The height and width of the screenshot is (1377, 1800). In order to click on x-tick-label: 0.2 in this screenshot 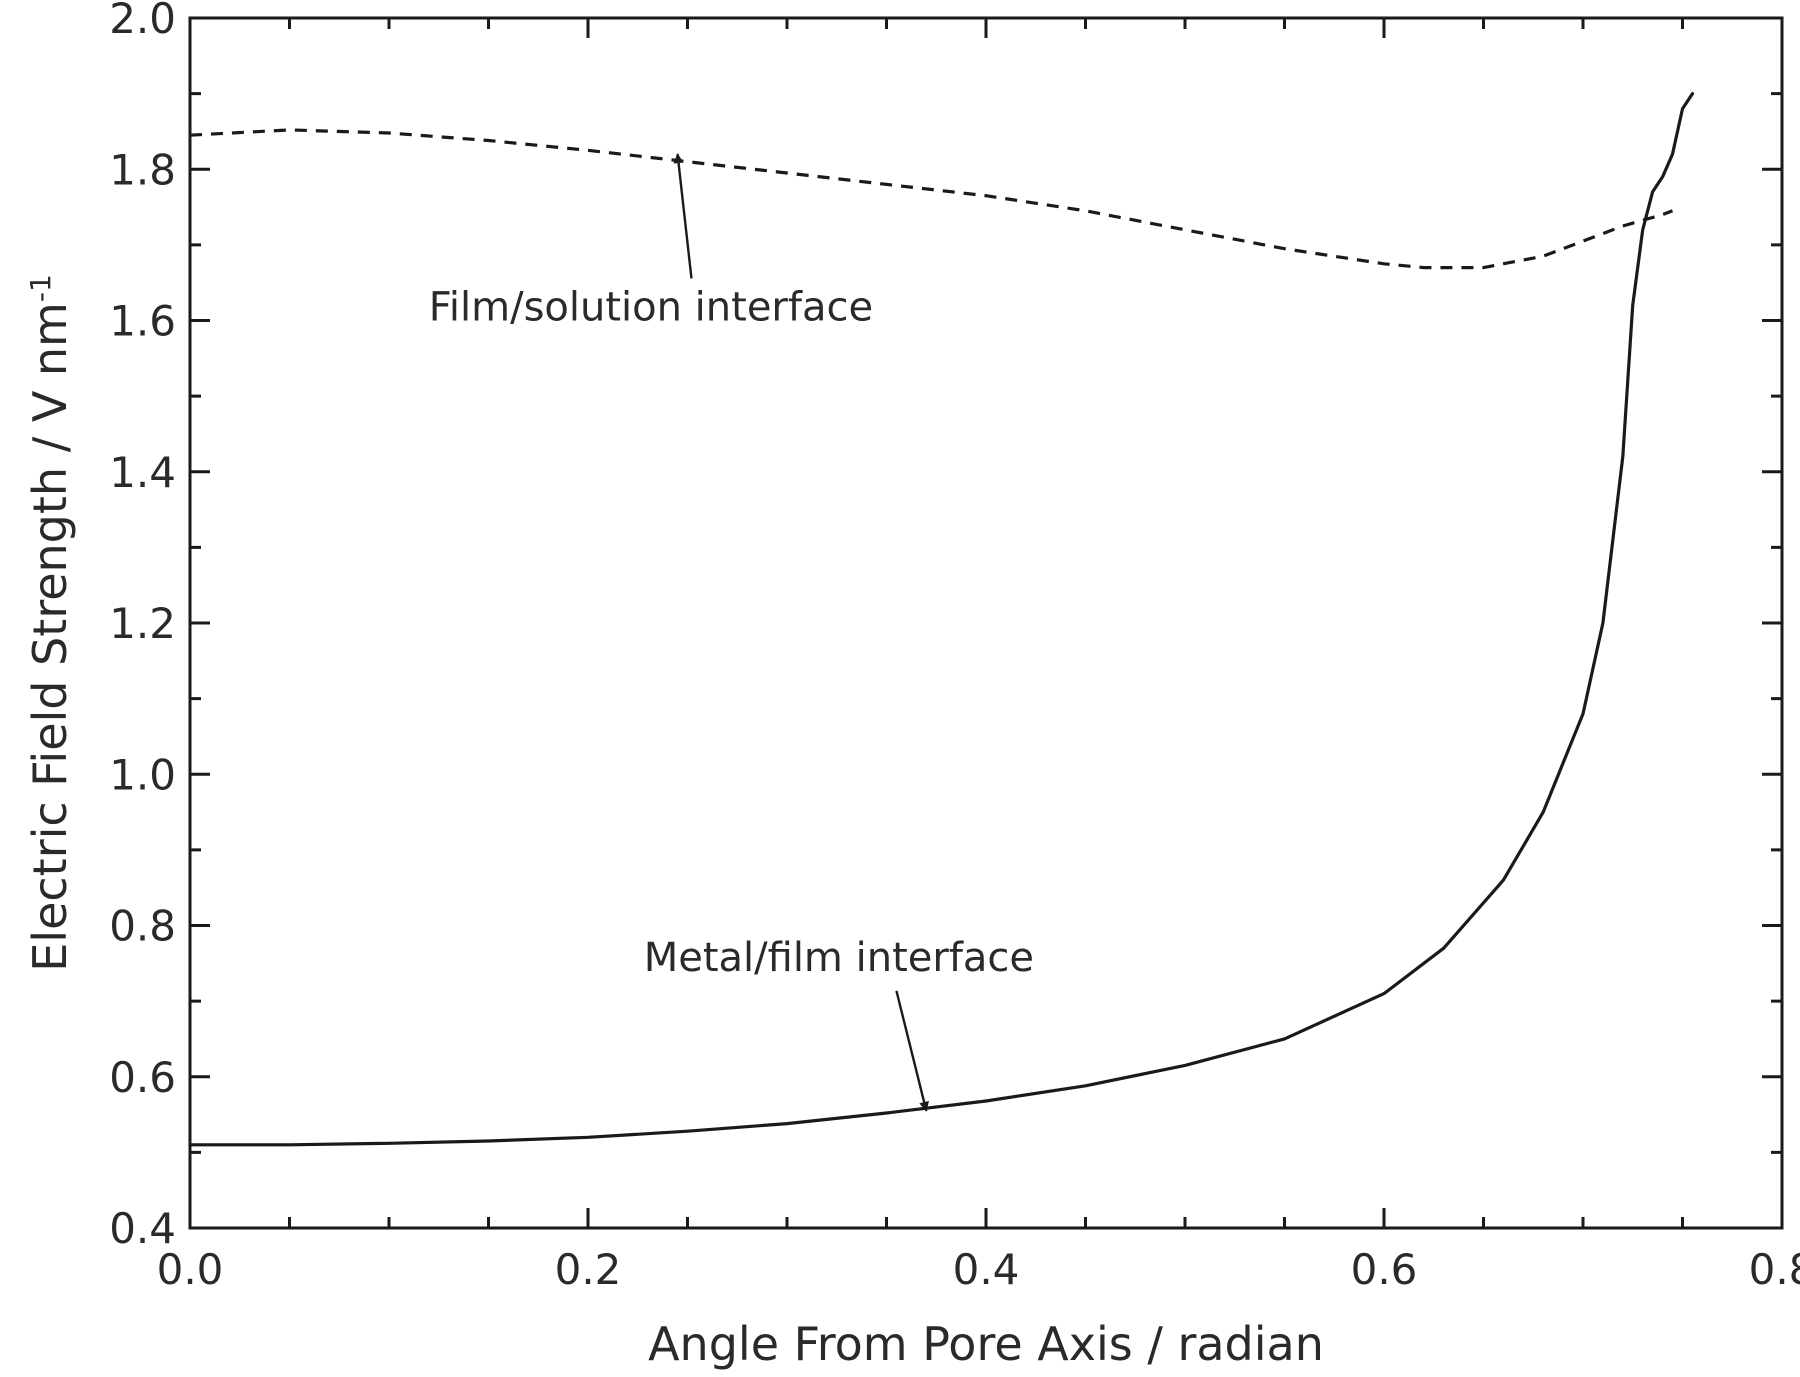, I will do `click(588, 1269)`.